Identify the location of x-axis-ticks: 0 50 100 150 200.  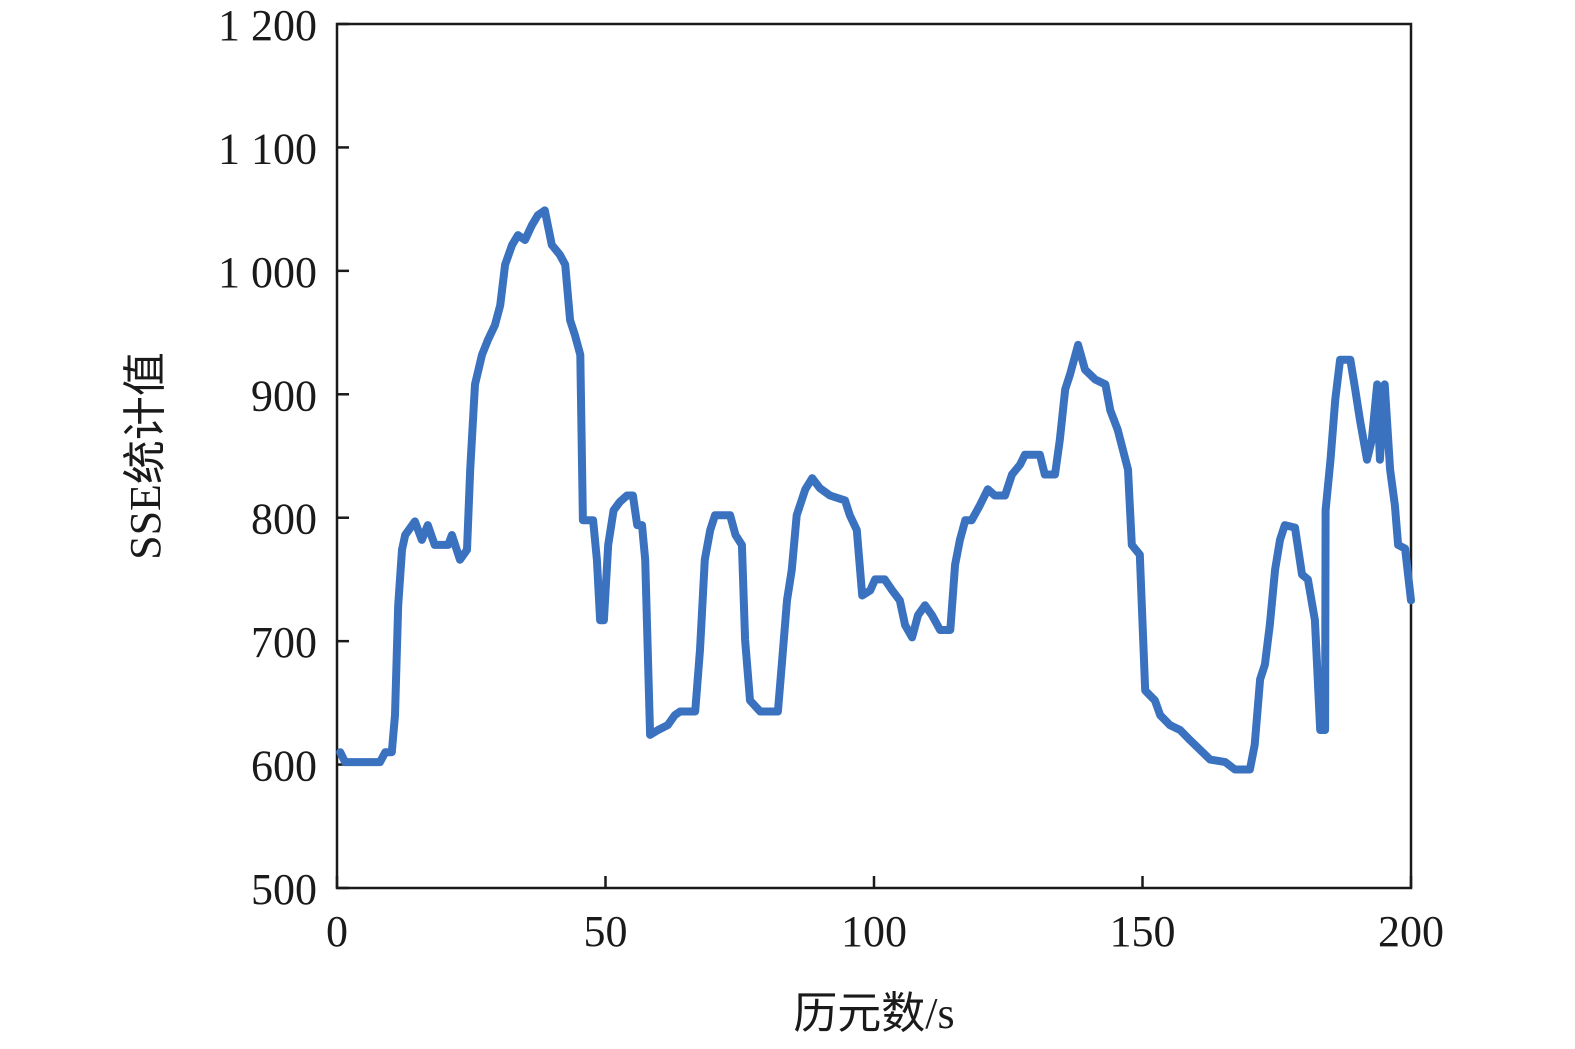
(885, 916).